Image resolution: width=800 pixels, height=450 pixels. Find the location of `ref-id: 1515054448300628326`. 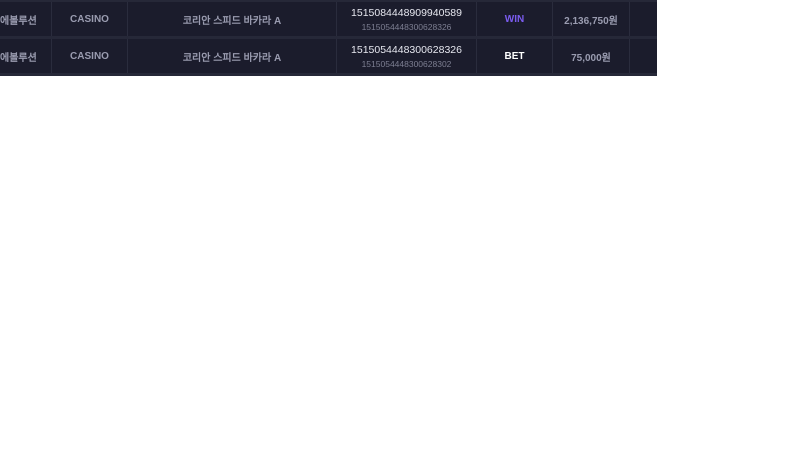

ref-id: 1515054448300628326 is located at coordinates (406, 26).